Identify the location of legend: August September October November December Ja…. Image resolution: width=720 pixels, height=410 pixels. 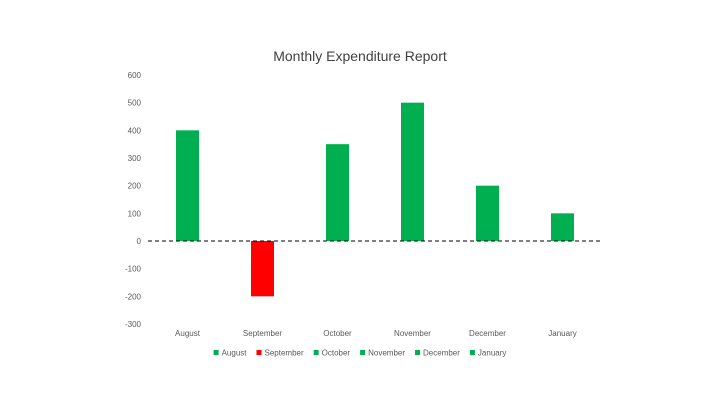
(359, 353).